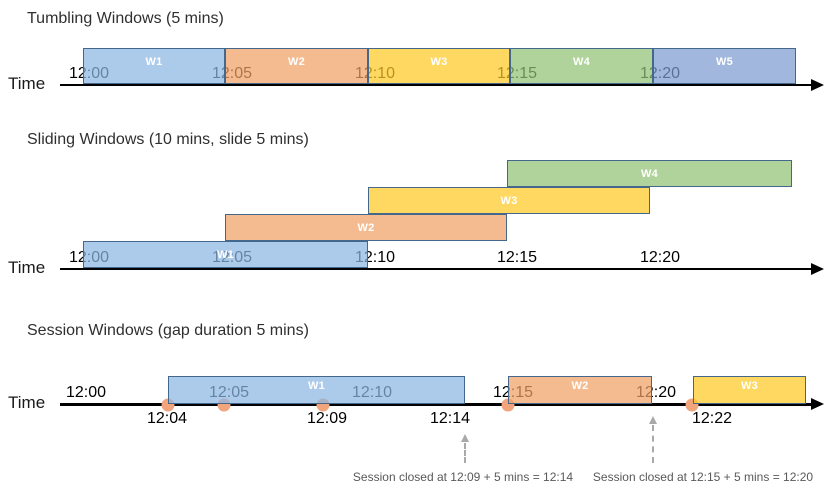 The width and height of the screenshot is (829, 498). I want to click on window-w5: W5, so click(724, 66).